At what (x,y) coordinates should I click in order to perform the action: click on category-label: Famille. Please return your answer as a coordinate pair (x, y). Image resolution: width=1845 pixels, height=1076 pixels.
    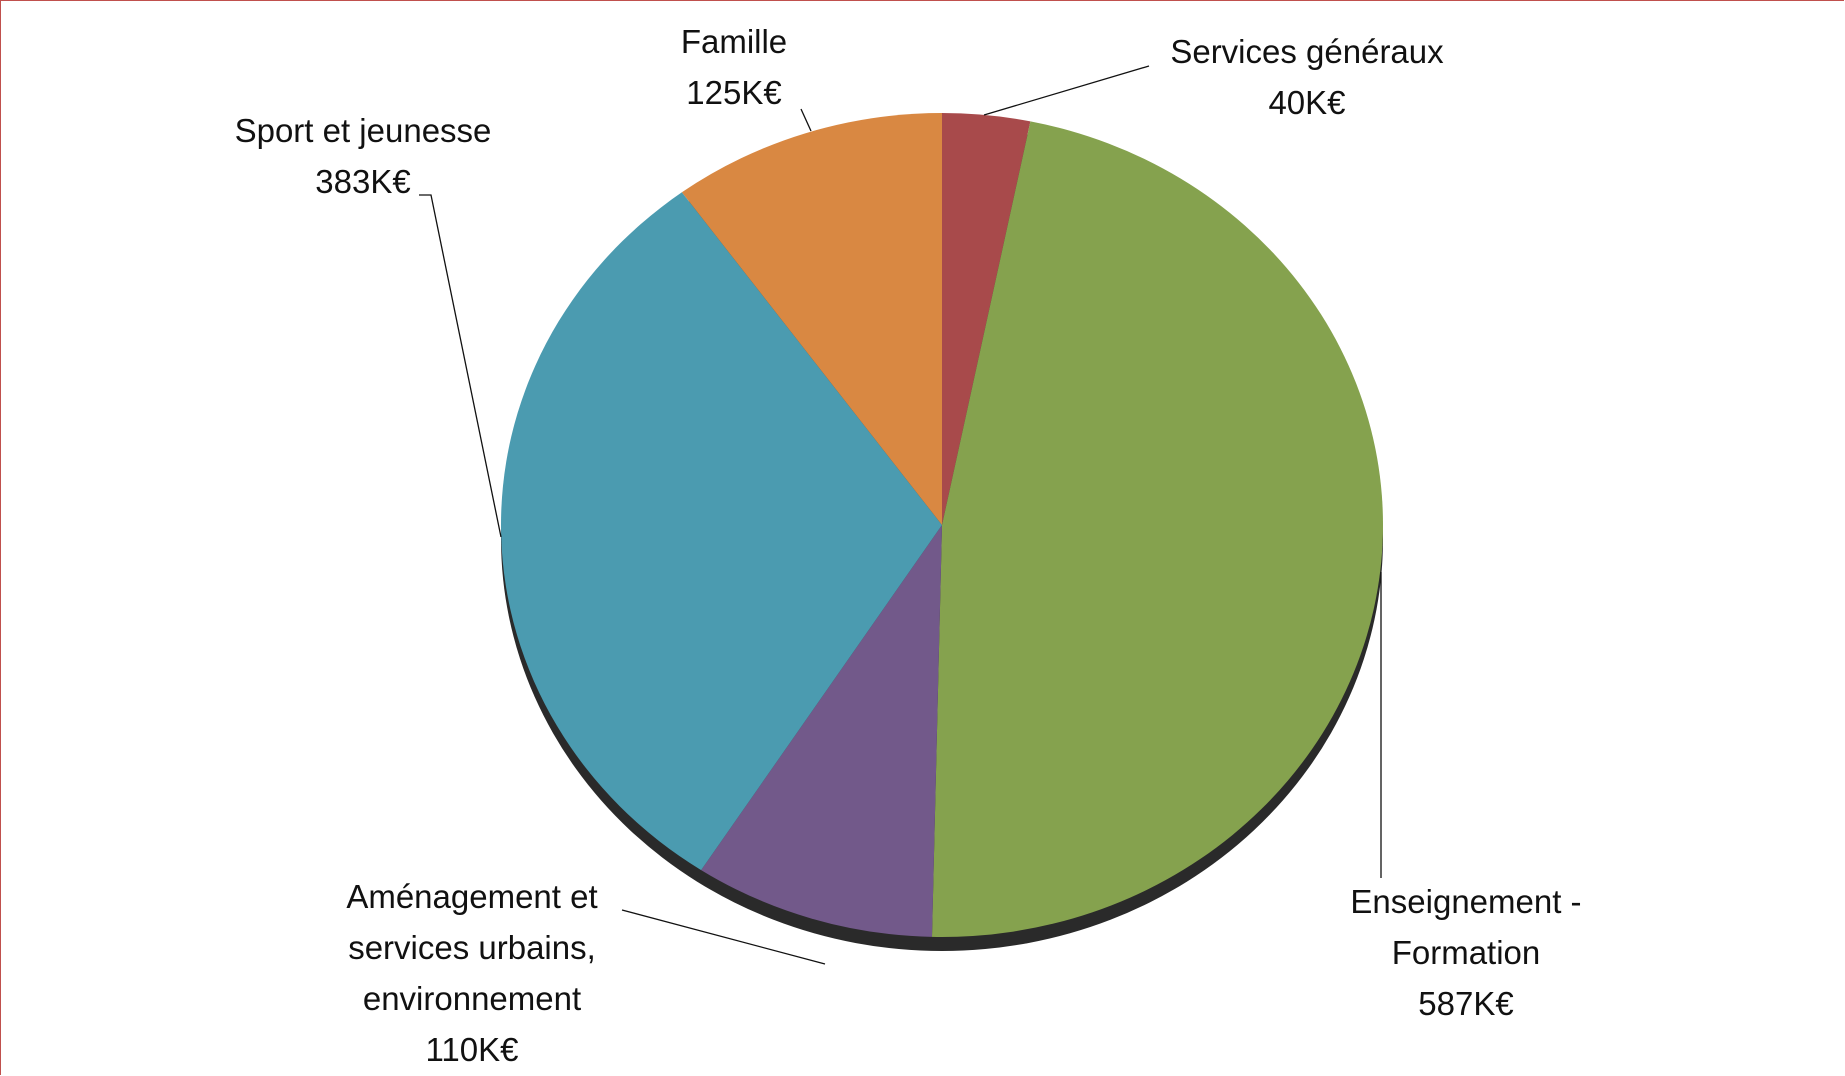
    Looking at the image, I should click on (734, 41).